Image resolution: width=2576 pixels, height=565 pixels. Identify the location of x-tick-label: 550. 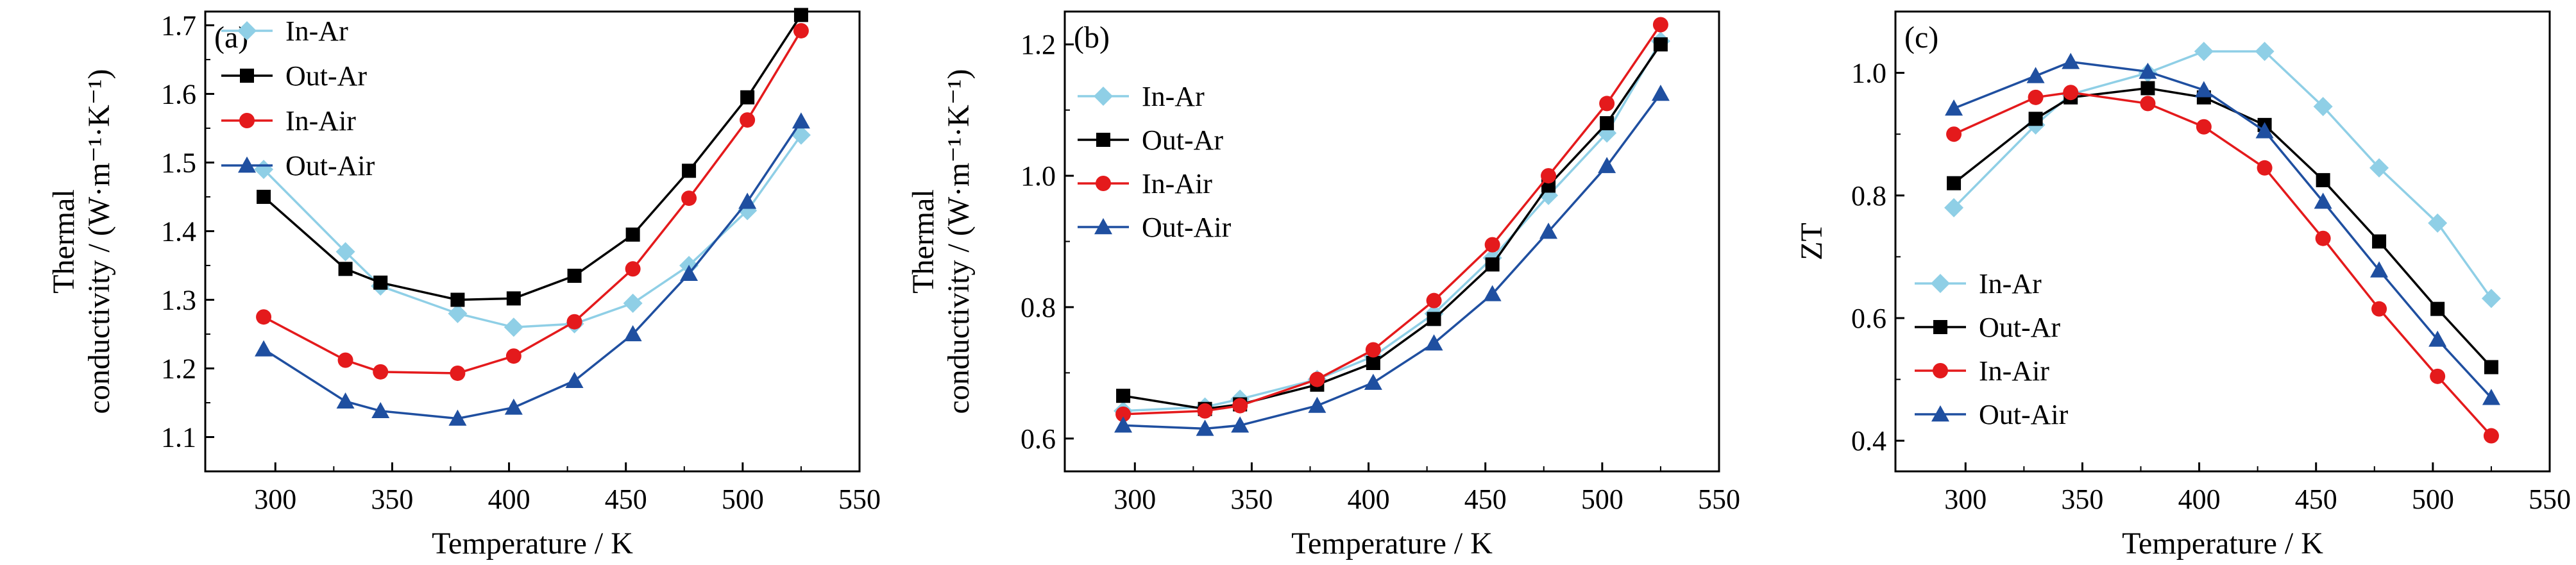
(2550, 499).